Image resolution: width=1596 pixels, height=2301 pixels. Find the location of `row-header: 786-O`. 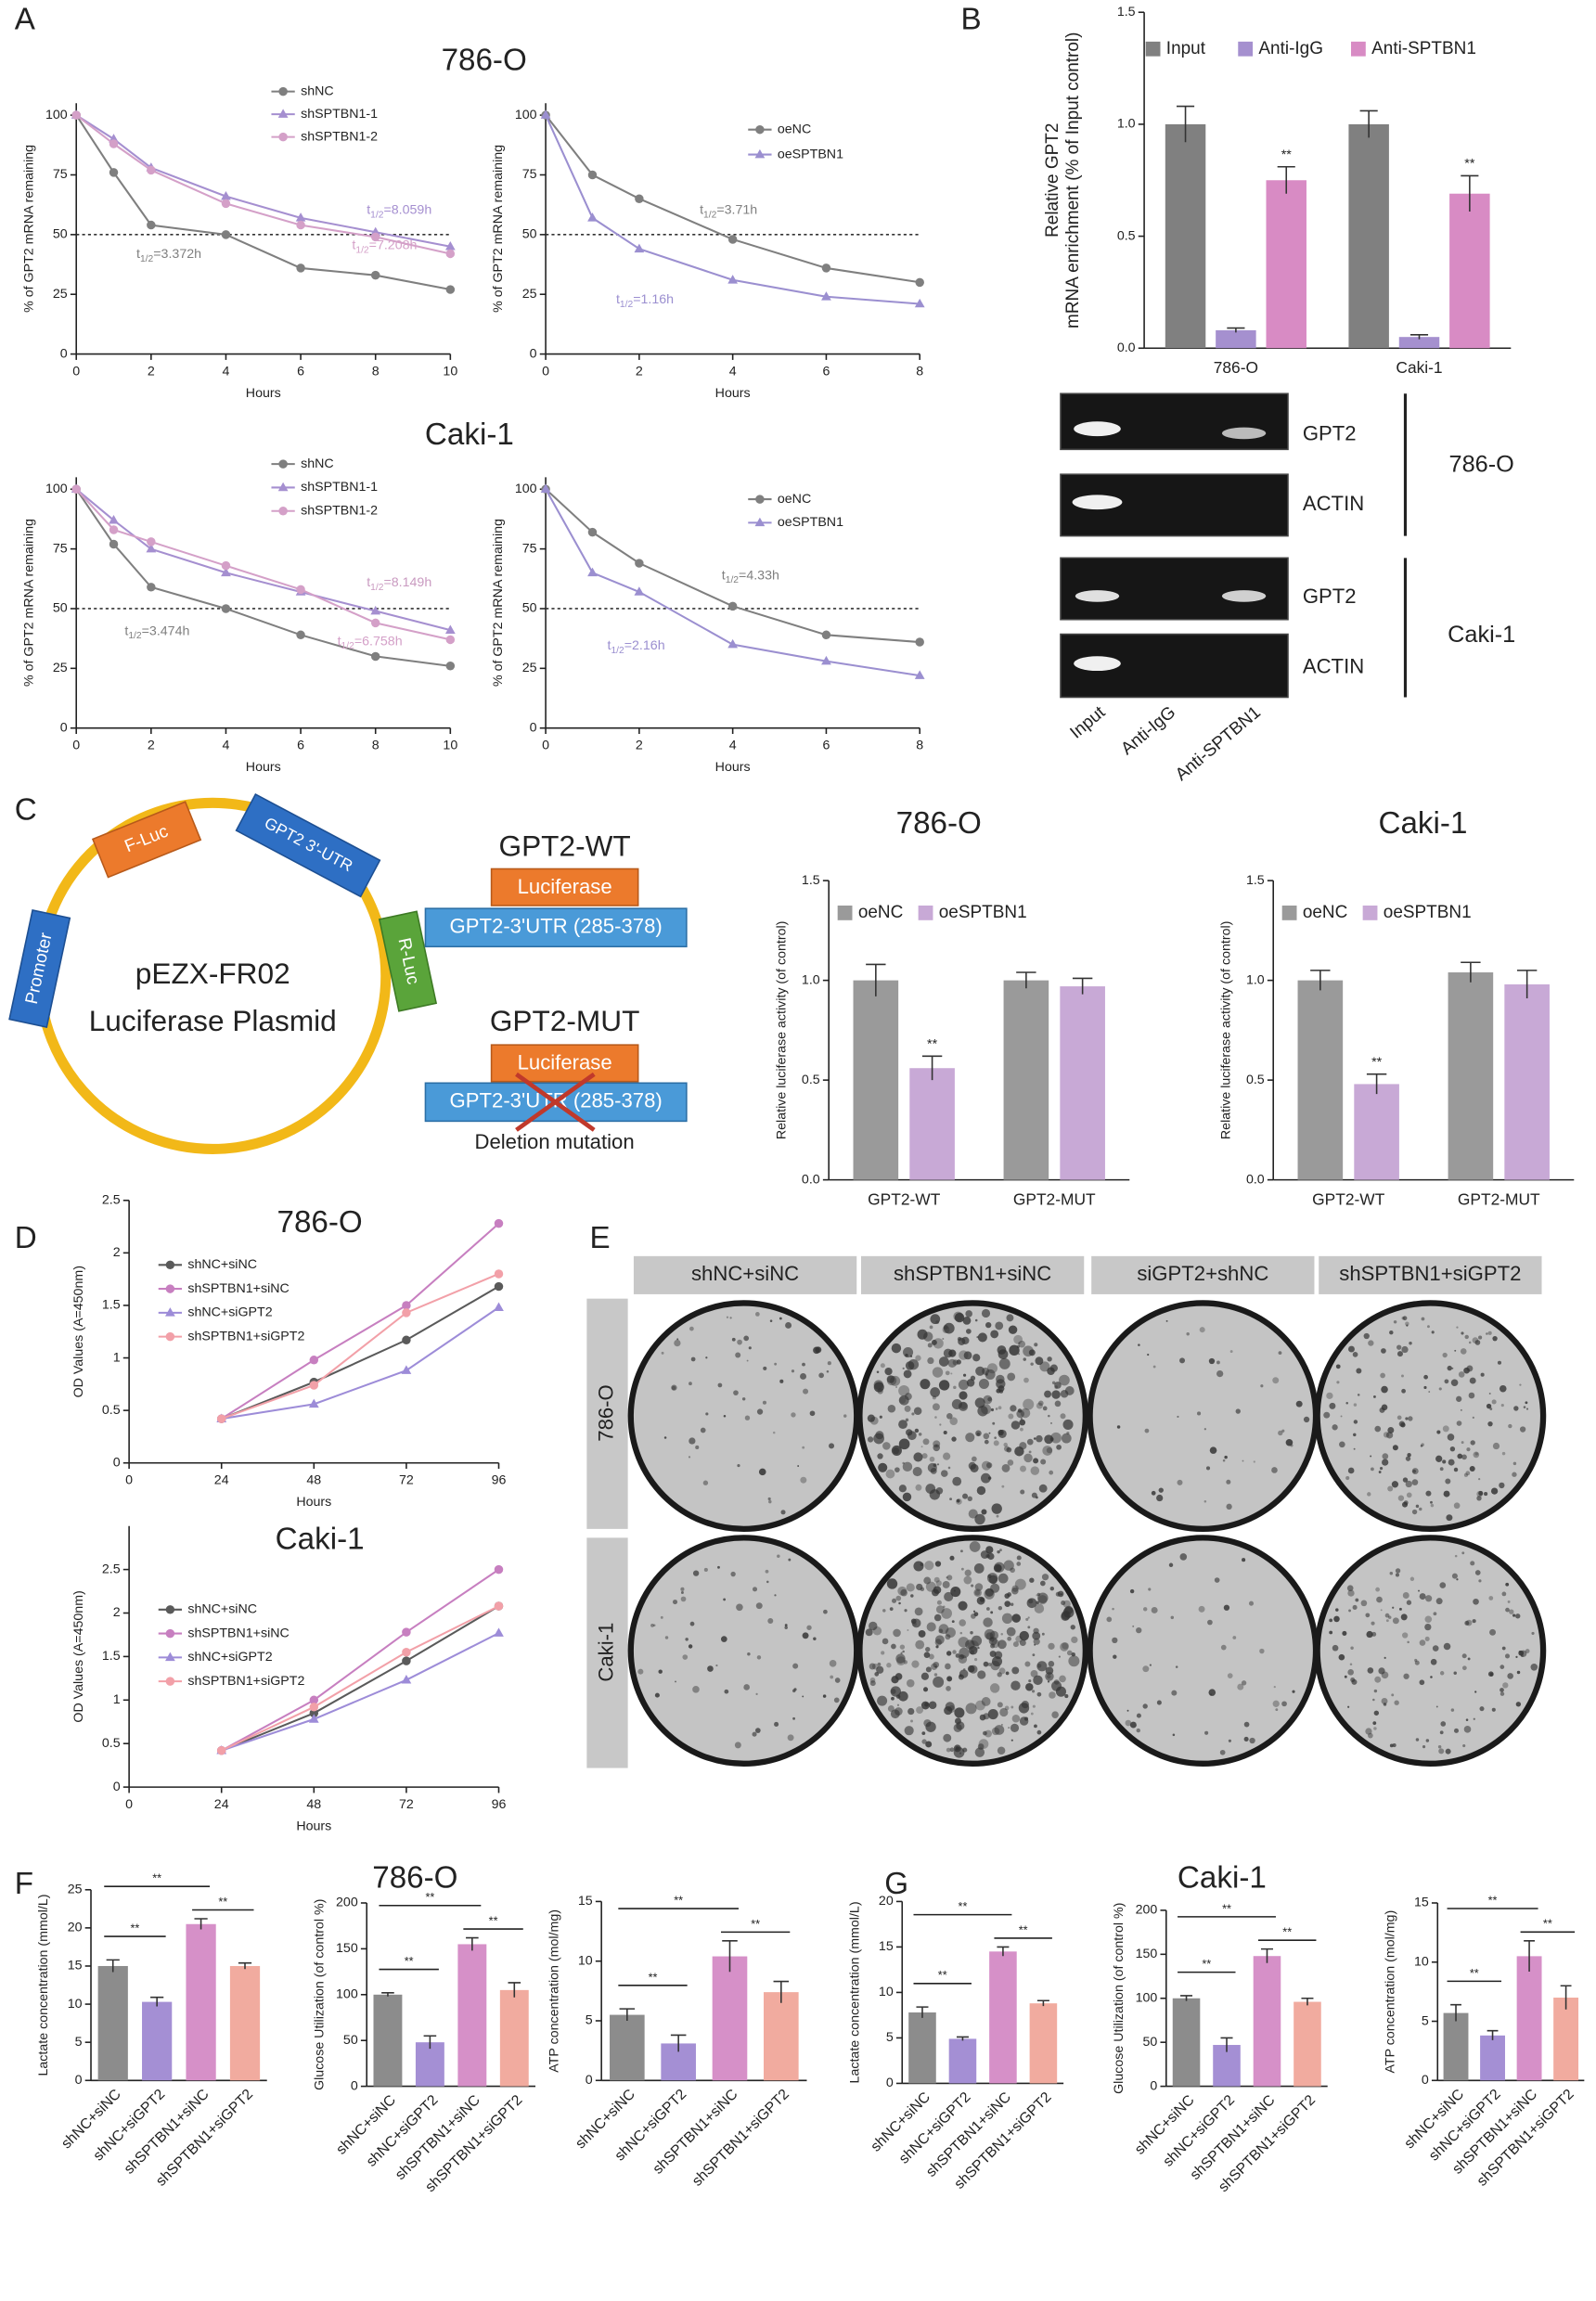

row-header: 786-O is located at coordinates (606, 1413).